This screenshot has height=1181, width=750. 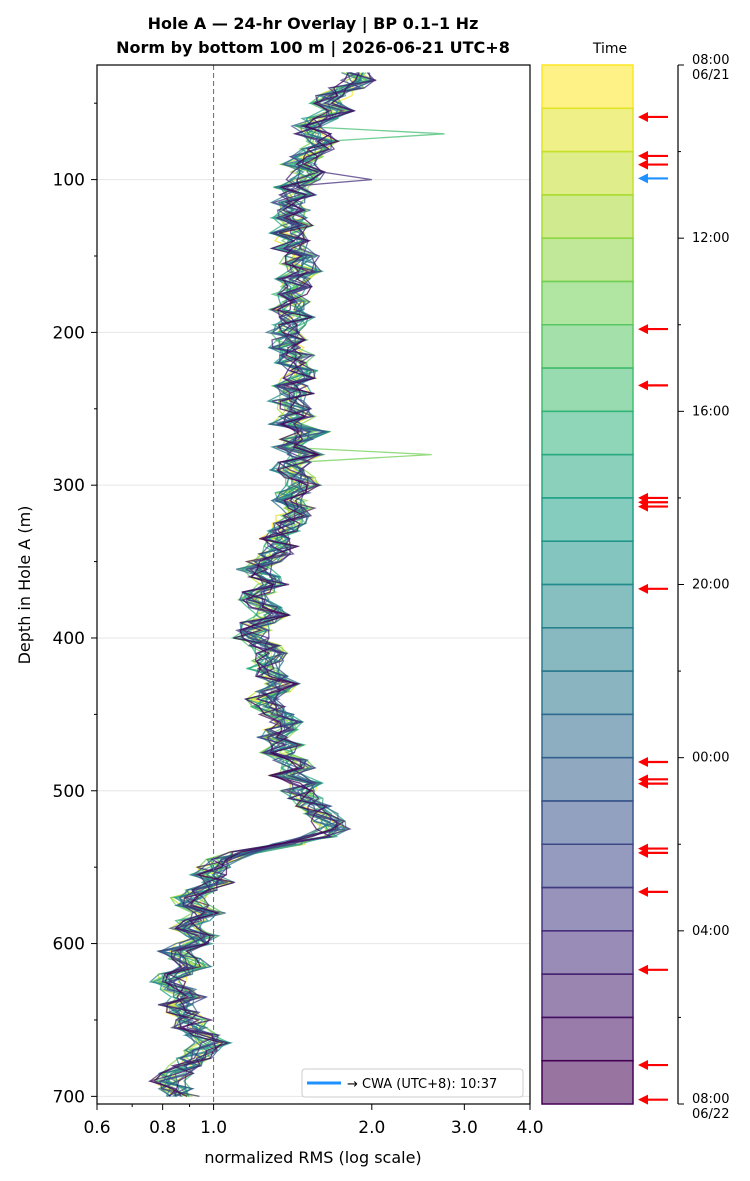 I want to click on x-tick-label-2: 2.0, so click(x=371, y=1128).